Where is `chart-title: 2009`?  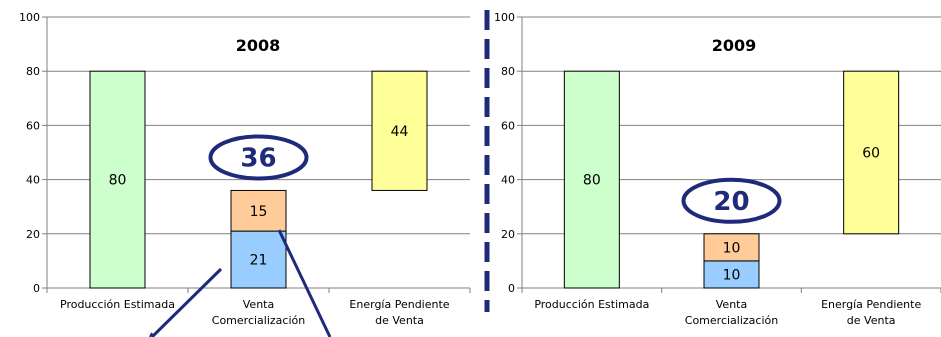 chart-title: 2009 is located at coordinates (734, 45).